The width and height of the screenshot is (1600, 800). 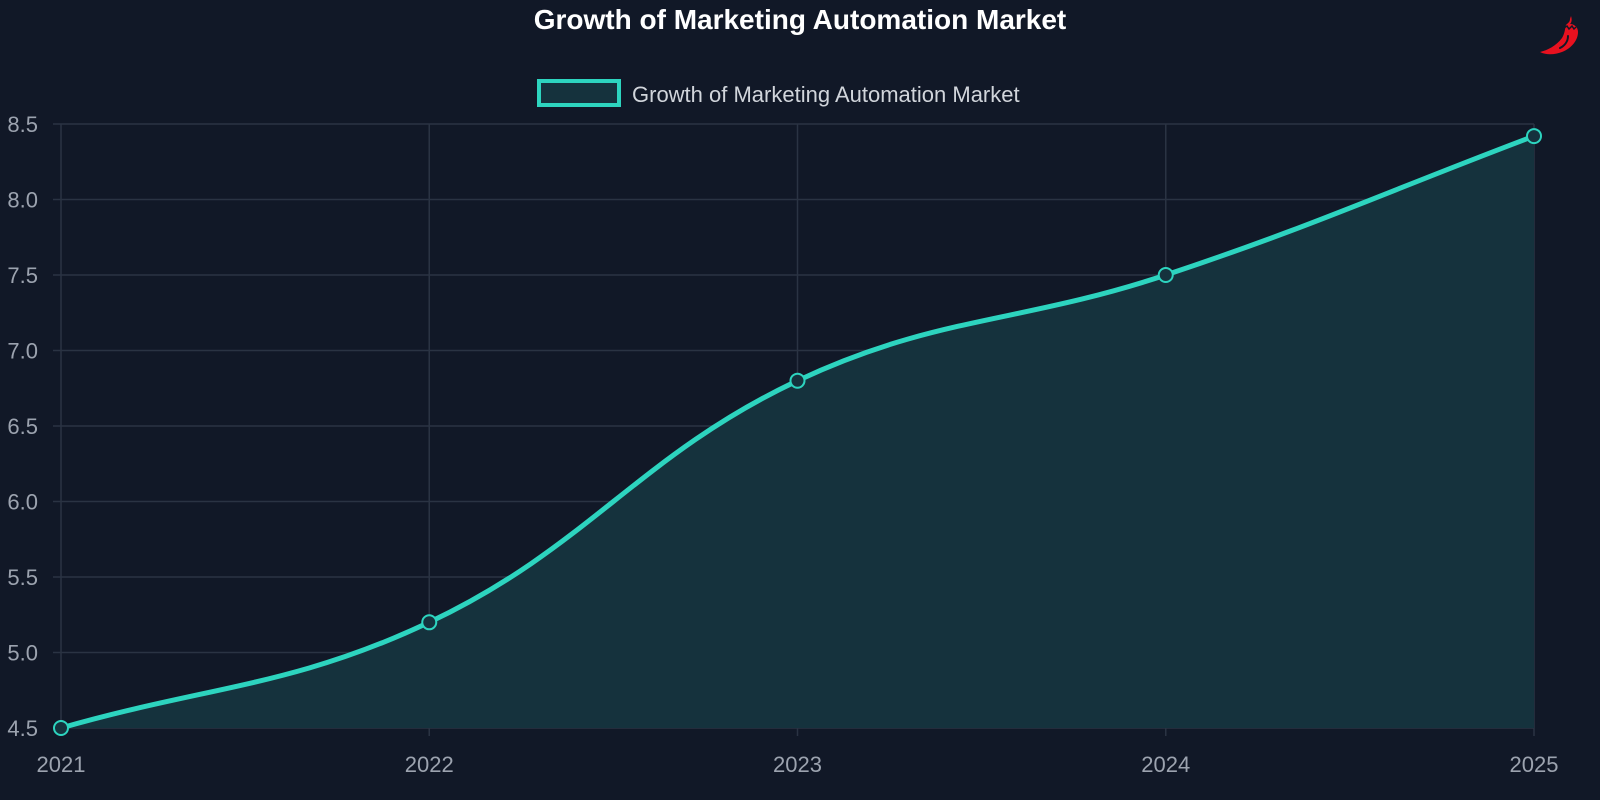 What do you see at coordinates (797, 764) in the screenshot?
I see `x-tick-label: 2023` at bounding box center [797, 764].